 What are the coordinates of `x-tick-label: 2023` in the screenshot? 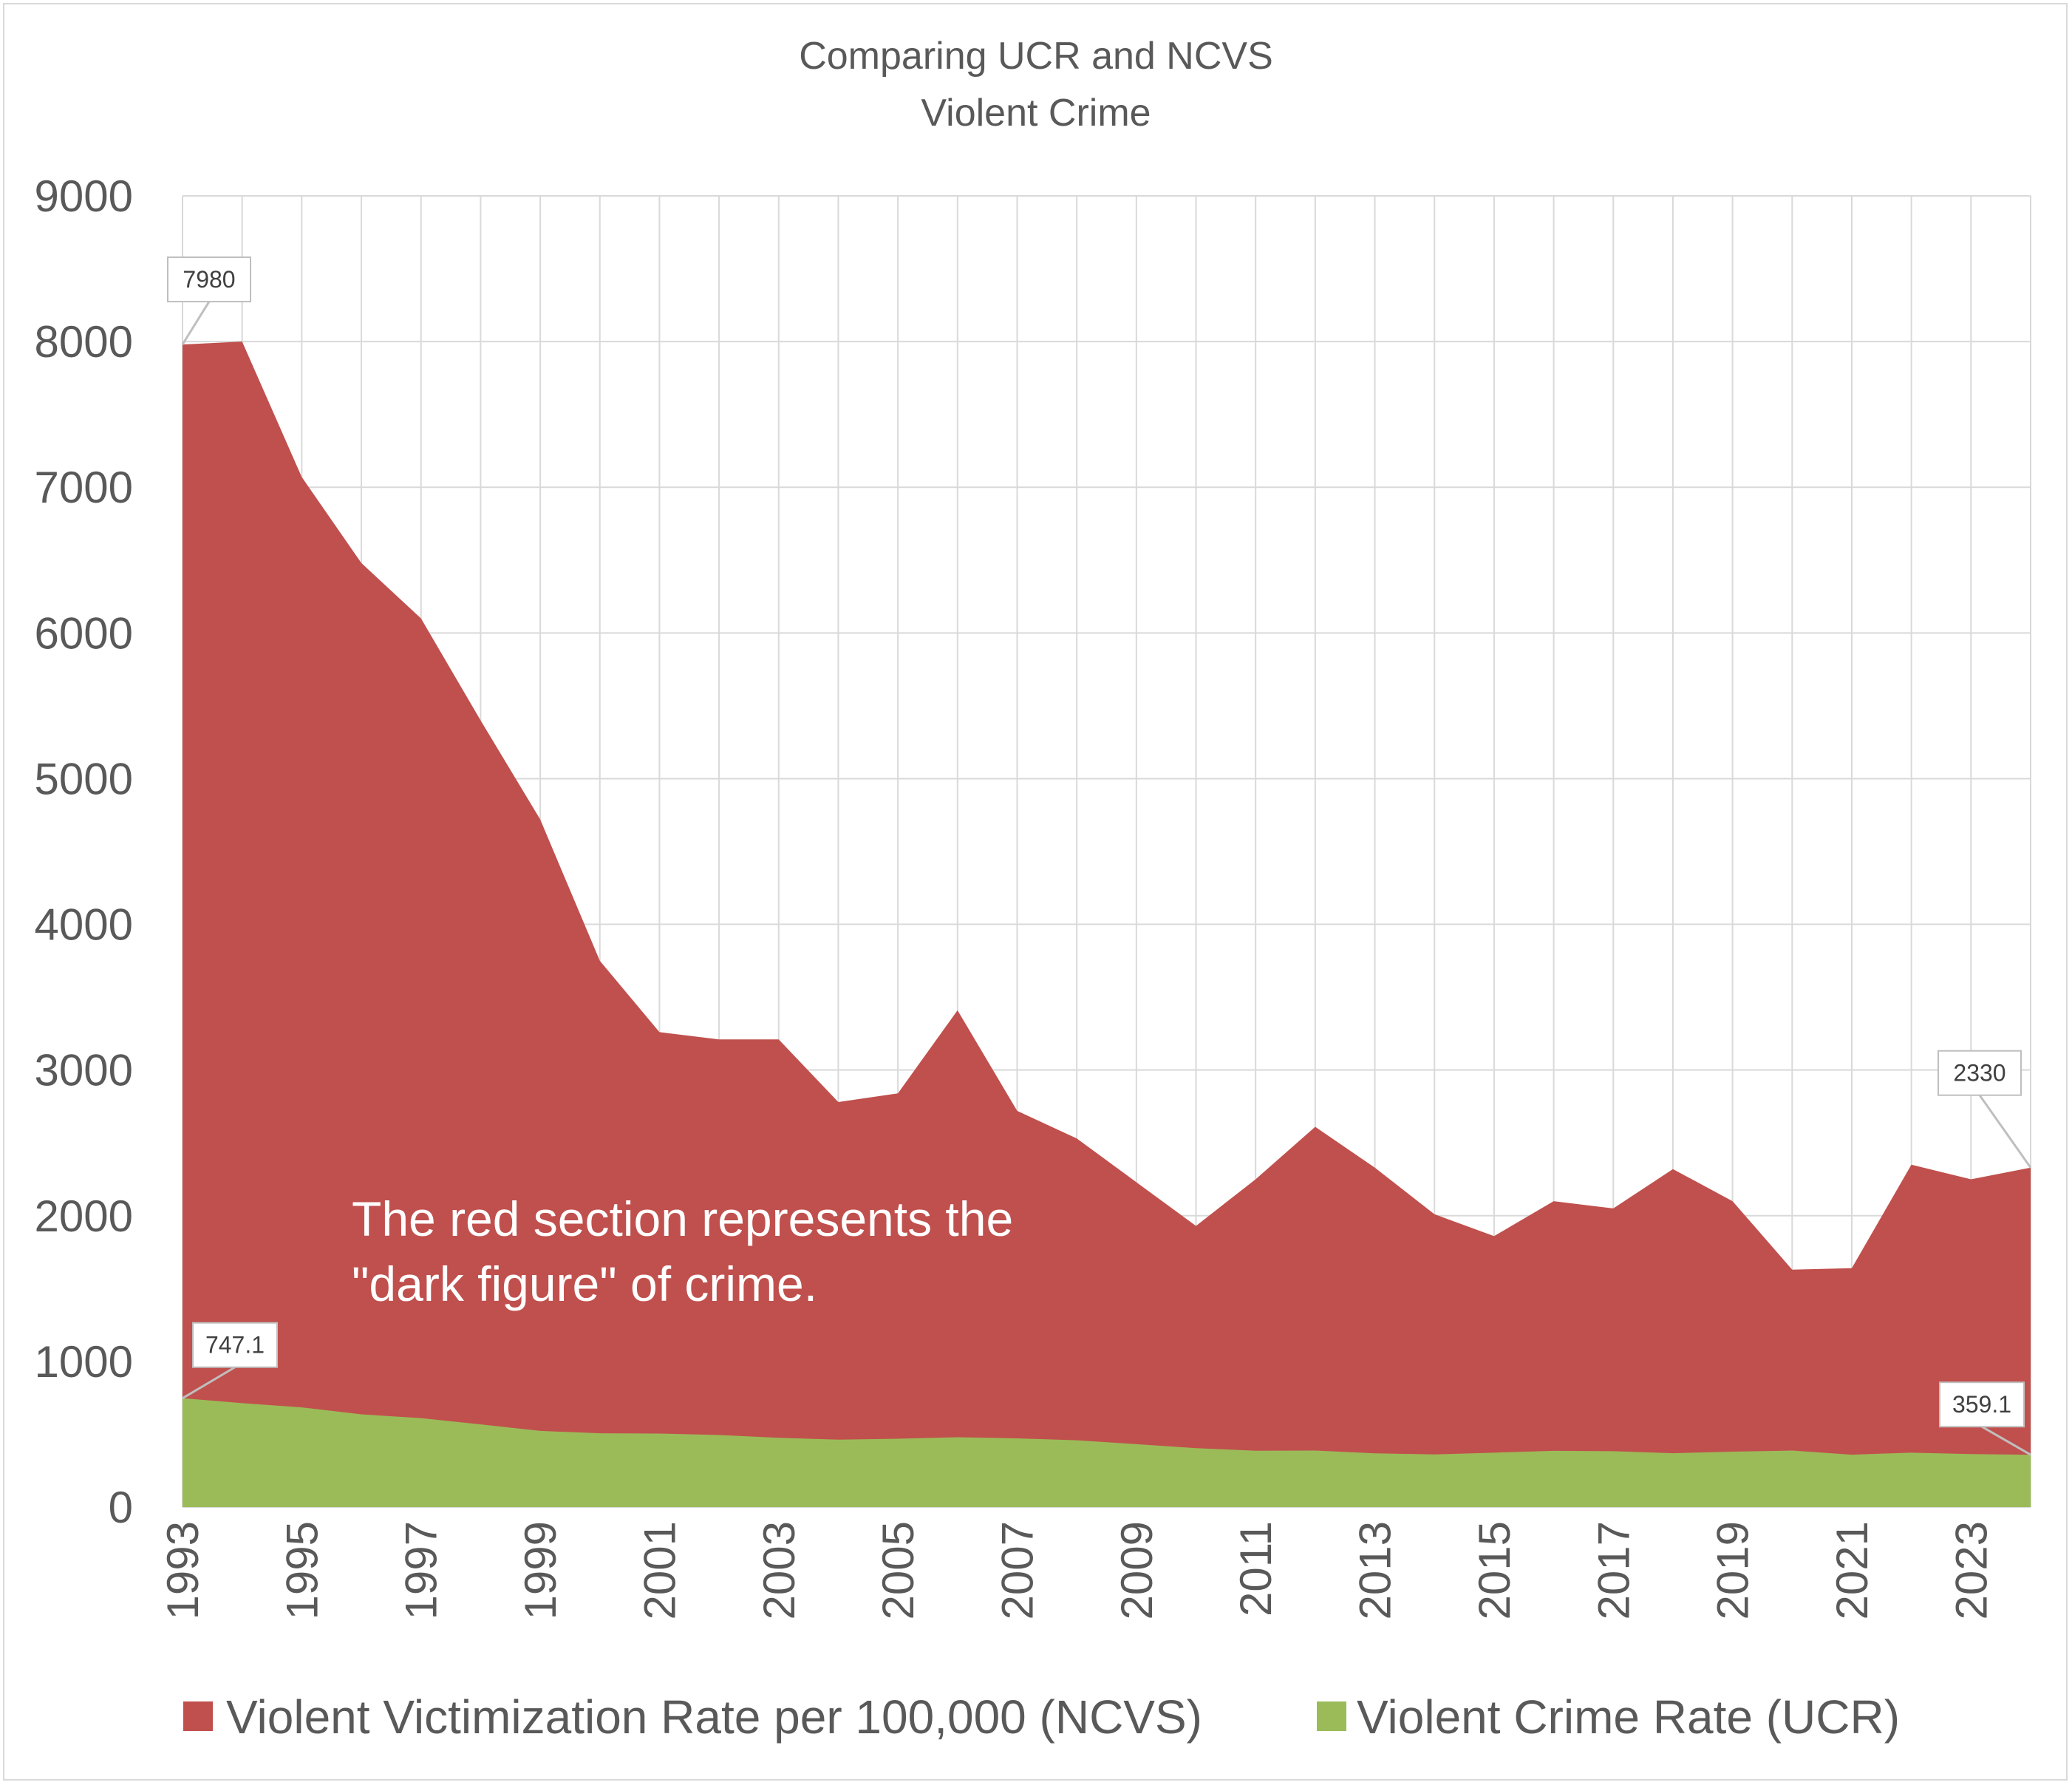 It's located at (1971, 1570).